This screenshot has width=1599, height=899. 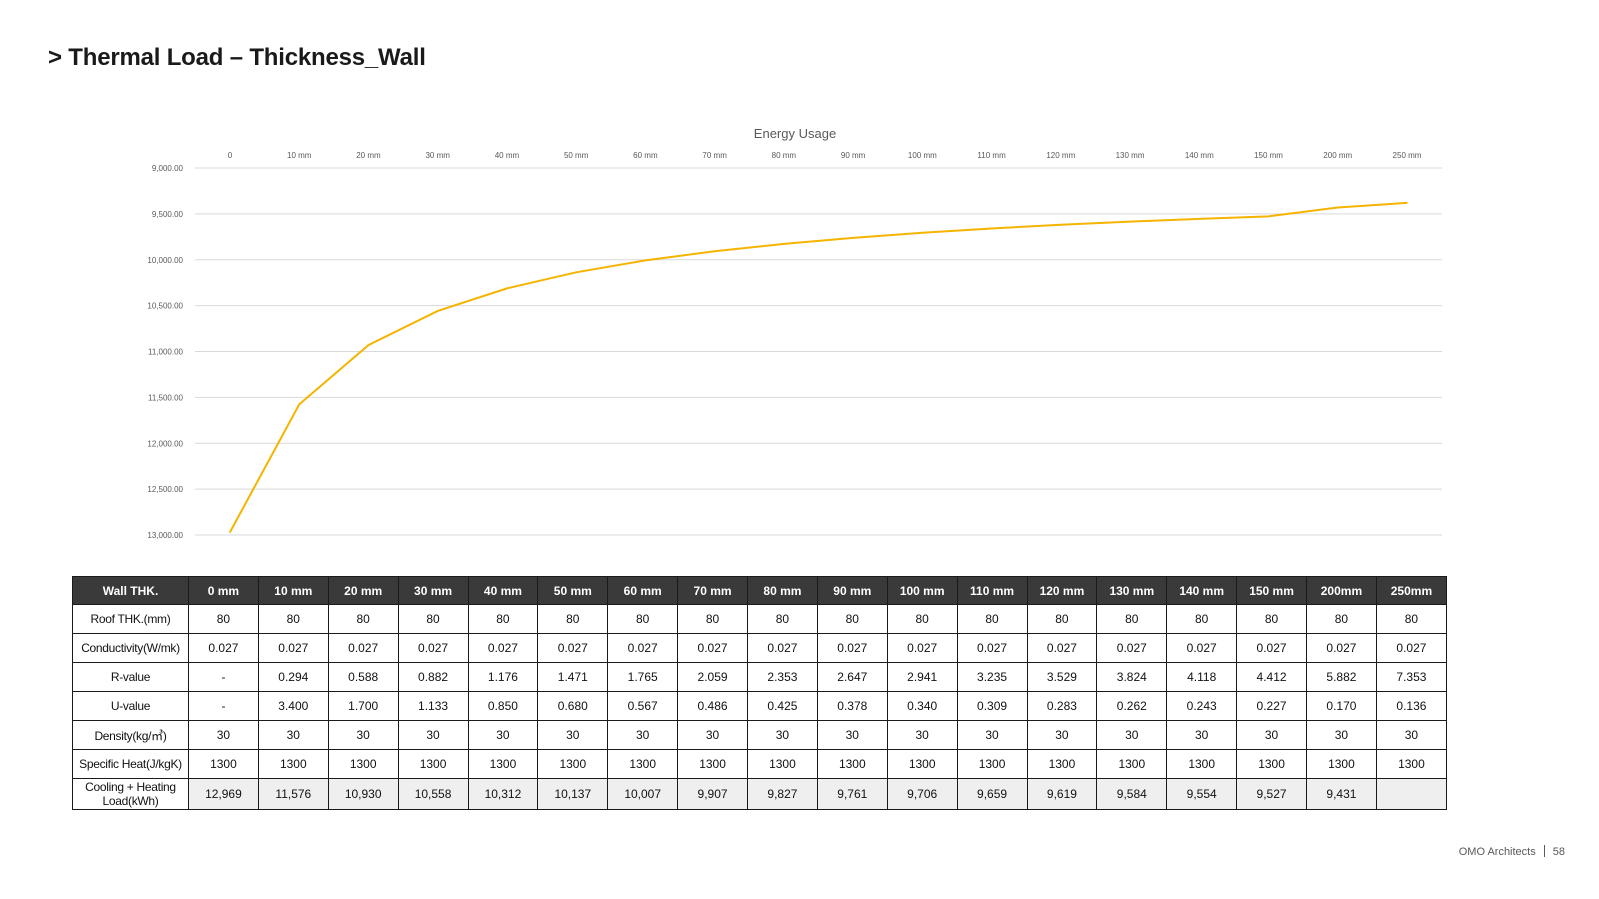 I want to click on table-header-cell: 90 mm, so click(x=852, y=590).